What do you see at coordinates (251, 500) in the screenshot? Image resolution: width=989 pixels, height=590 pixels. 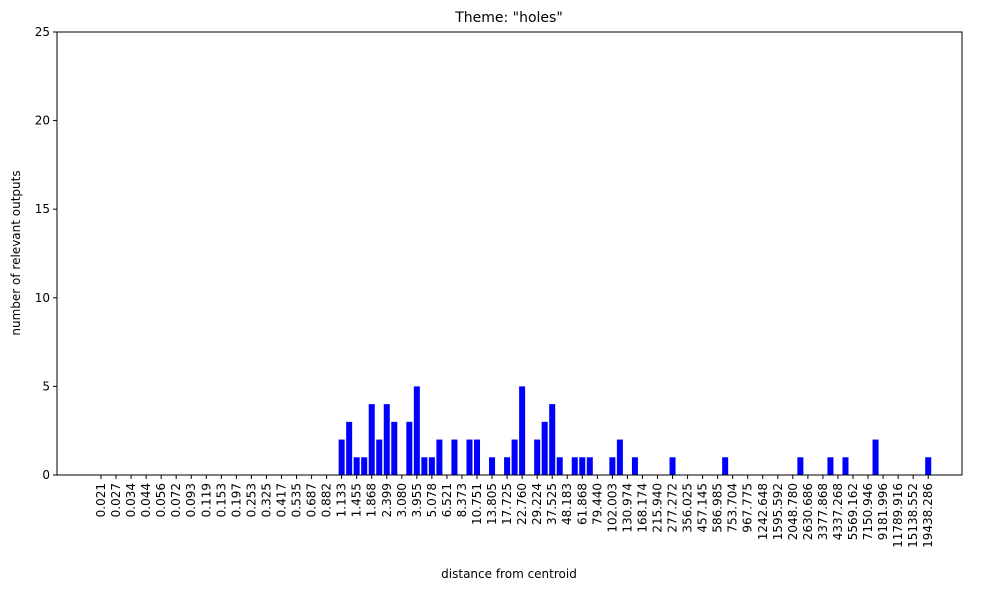 I see `x-tick-label: 0.253` at bounding box center [251, 500].